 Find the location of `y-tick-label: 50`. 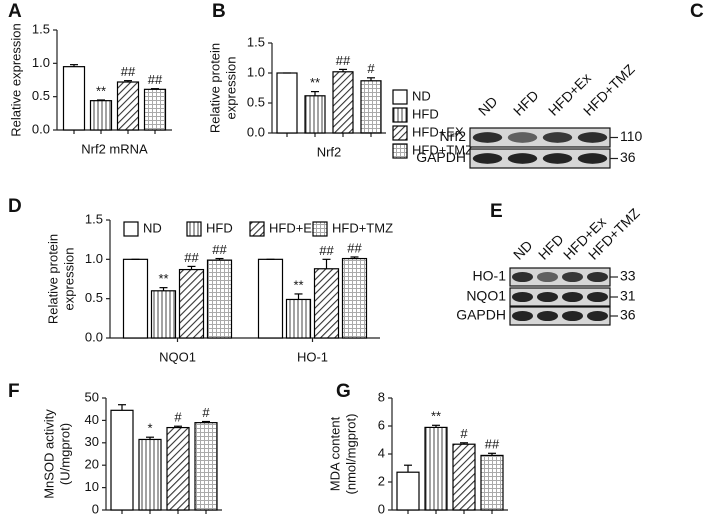

y-tick-label: 50 is located at coordinates (92, 396).